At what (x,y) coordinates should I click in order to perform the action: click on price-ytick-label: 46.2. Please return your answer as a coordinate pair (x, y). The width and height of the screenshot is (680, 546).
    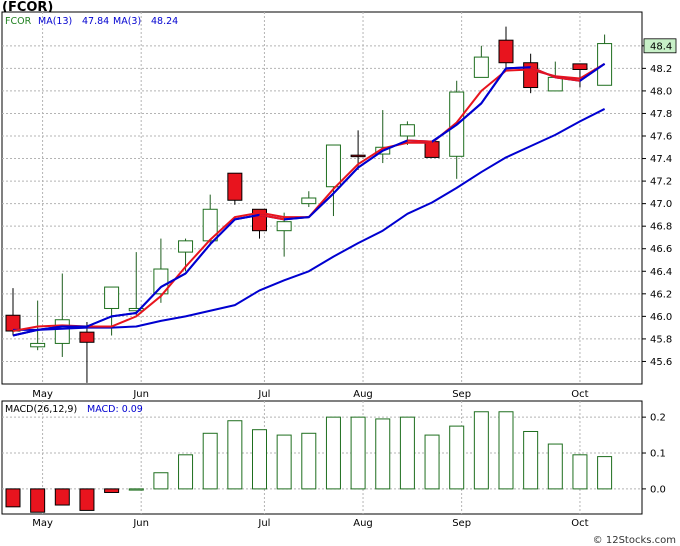
    Looking at the image, I should click on (661, 294).